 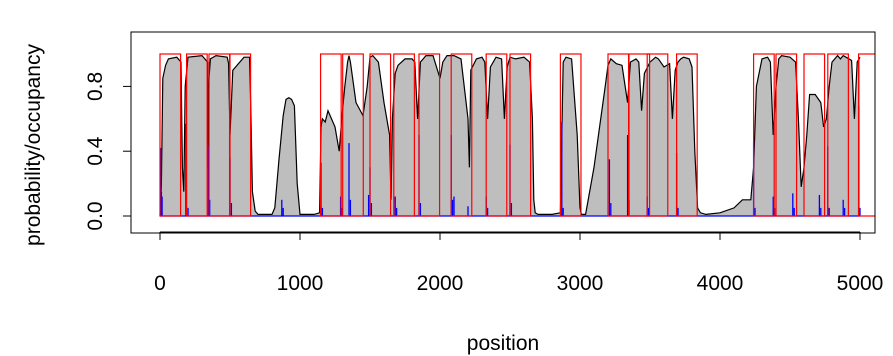 I want to click on x-tick-label: 3000, so click(x=580, y=283).